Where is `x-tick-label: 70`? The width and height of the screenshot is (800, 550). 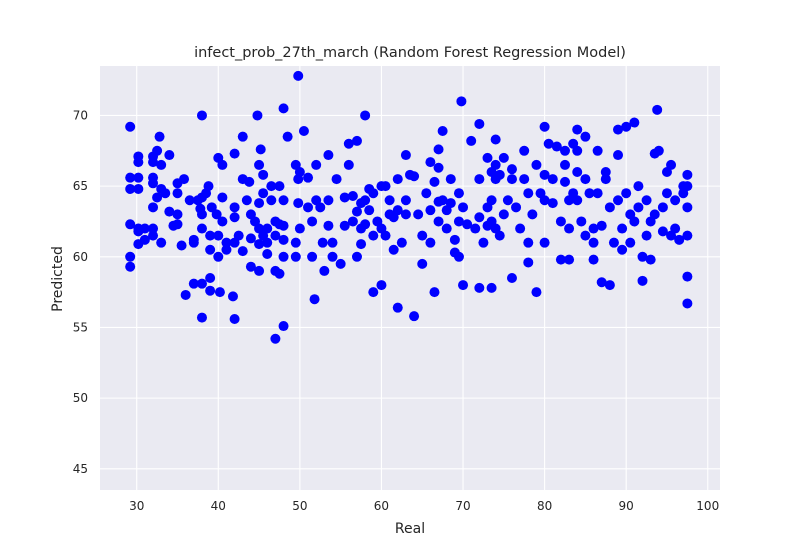 x-tick-label: 70 is located at coordinates (462, 506).